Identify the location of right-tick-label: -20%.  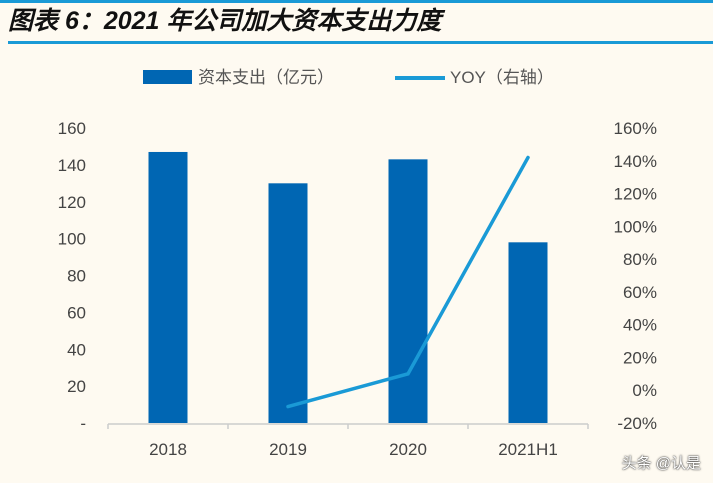
(637, 423).